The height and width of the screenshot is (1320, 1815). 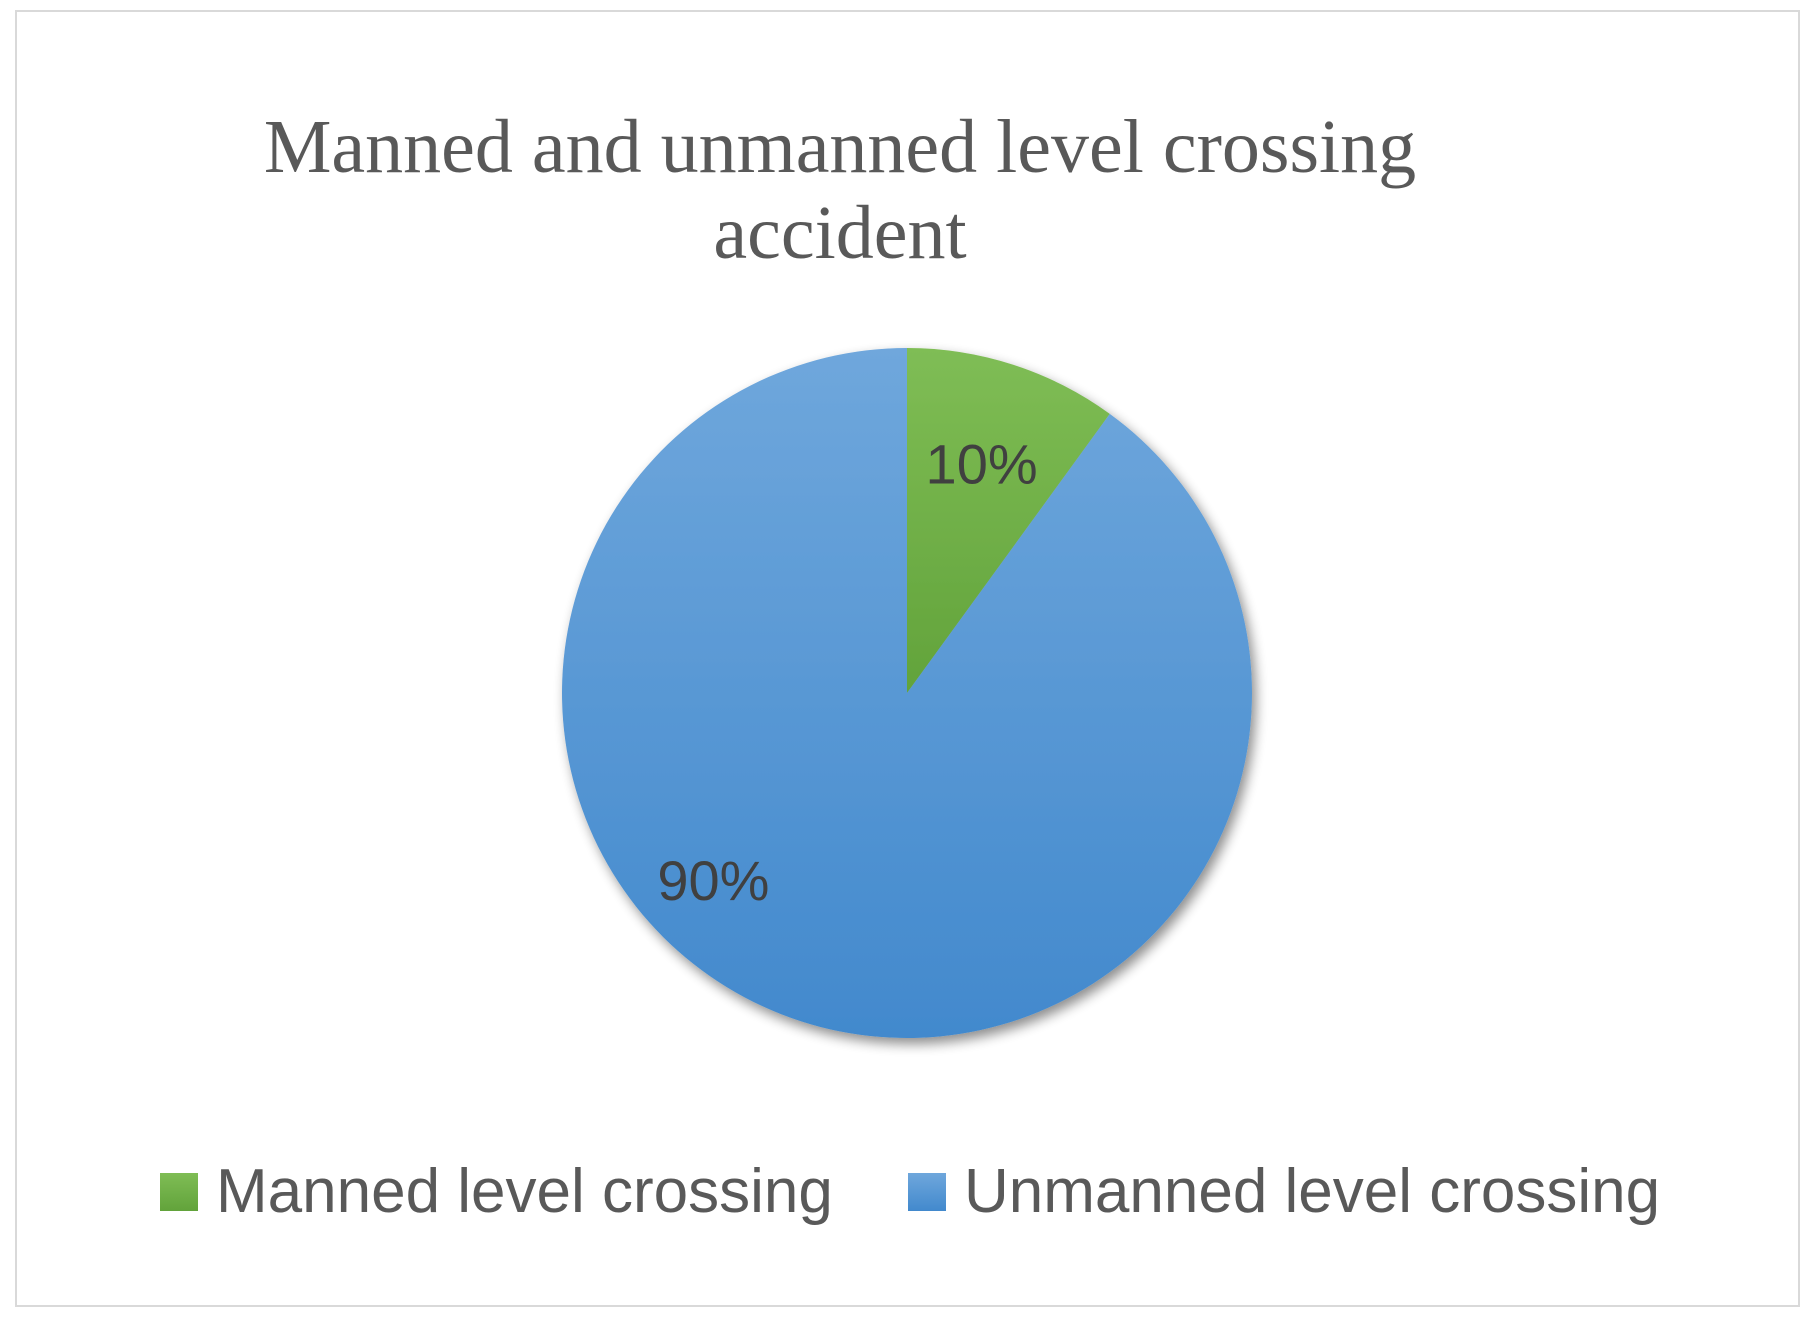 What do you see at coordinates (179, 1192) in the screenshot?
I see `legend-swatch-manned` at bounding box center [179, 1192].